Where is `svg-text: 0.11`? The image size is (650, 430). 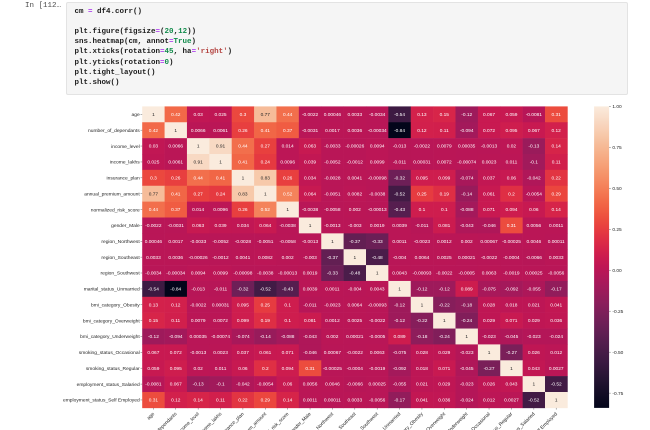 svg-text: 0.11 is located at coordinates (220, 401).